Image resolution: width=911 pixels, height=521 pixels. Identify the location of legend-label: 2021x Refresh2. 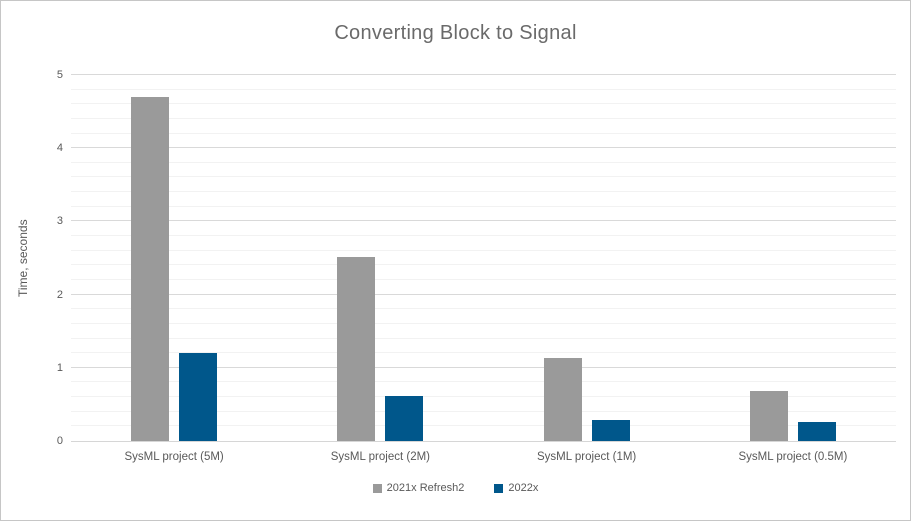
(425, 488).